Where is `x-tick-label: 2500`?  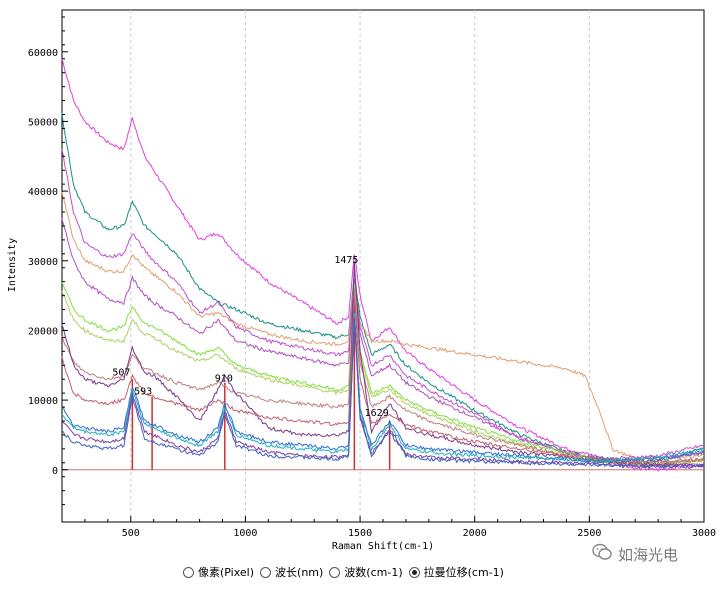
x-tick-label: 2500 is located at coordinates (589, 533).